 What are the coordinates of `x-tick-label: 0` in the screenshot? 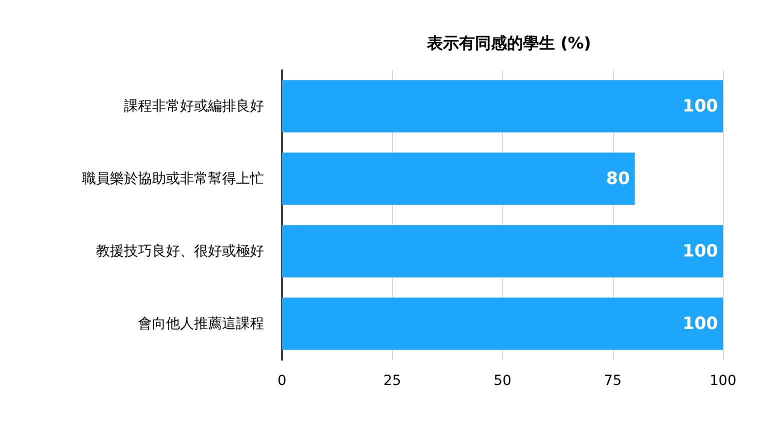 It's located at (282, 381).